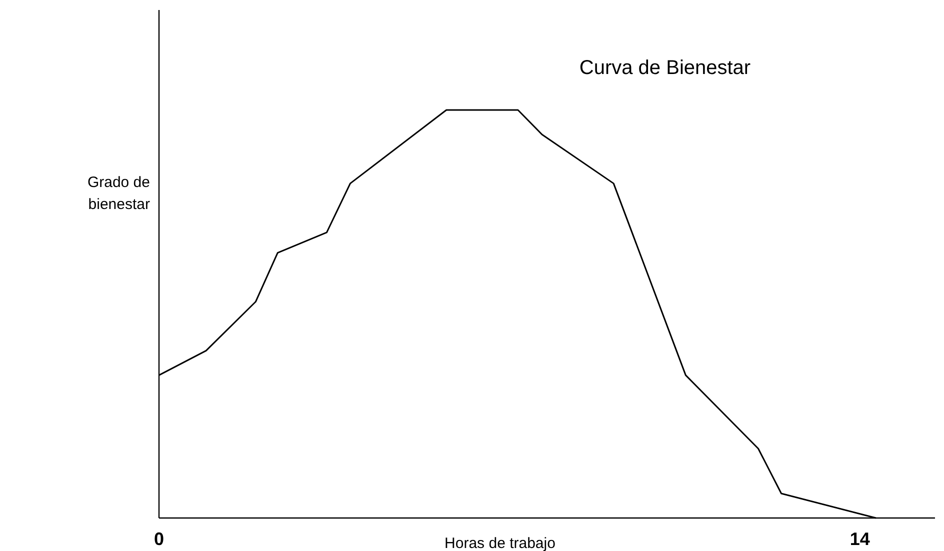 Image resolution: width=944 pixels, height=551 pixels. What do you see at coordinates (159, 538) in the screenshot?
I see `x-tick-label: 0` at bounding box center [159, 538].